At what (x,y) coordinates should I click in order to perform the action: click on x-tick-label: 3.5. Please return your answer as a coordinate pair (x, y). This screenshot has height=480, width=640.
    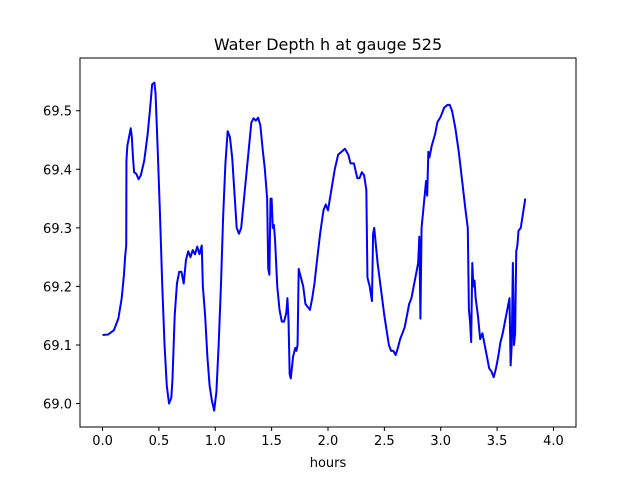
    Looking at the image, I should click on (497, 441).